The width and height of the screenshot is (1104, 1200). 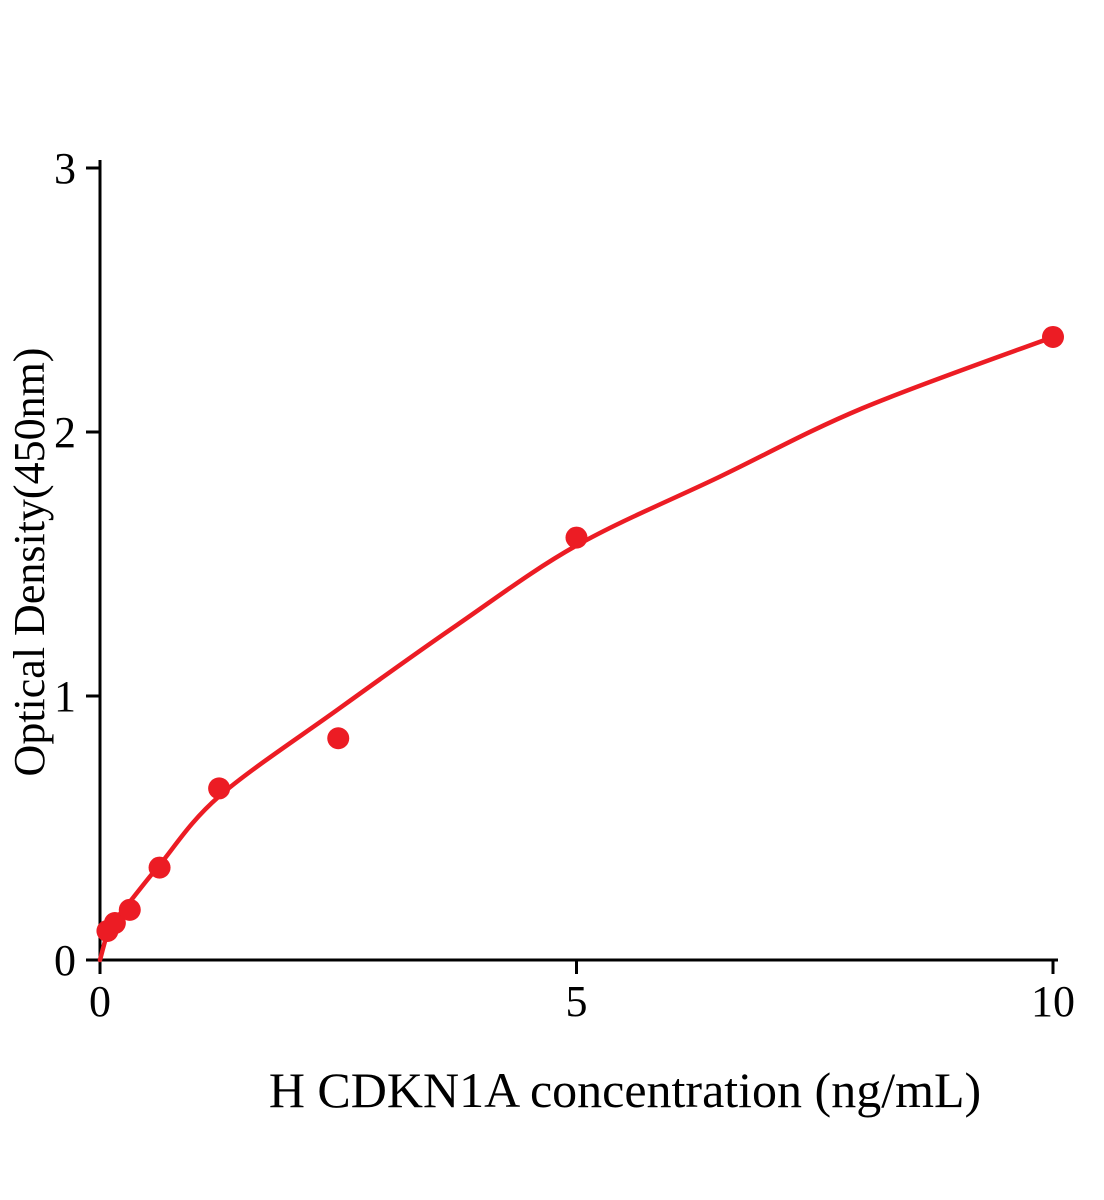 What do you see at coordinates (65, 168) in the screenshot?
I see `y-tick-label: 3` at bounding box center [65, 168].